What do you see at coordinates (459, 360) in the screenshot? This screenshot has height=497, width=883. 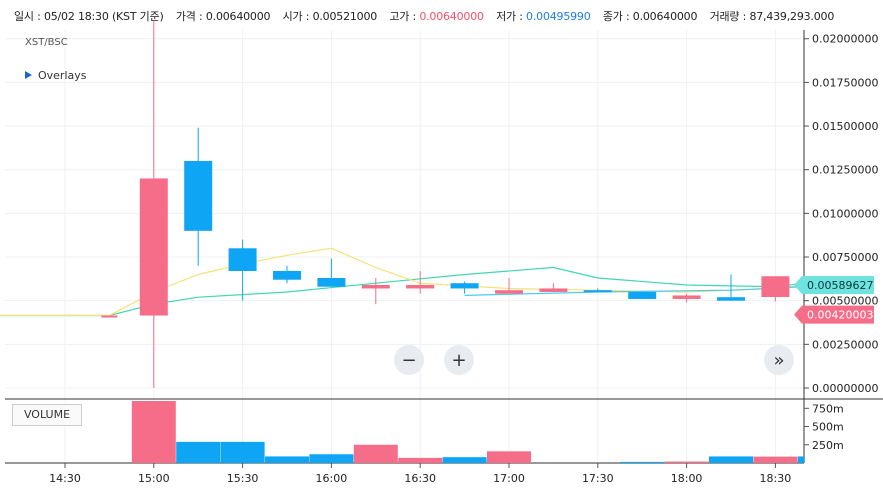 I see `zoom-in-button: +` at bounding box center [459, 360].